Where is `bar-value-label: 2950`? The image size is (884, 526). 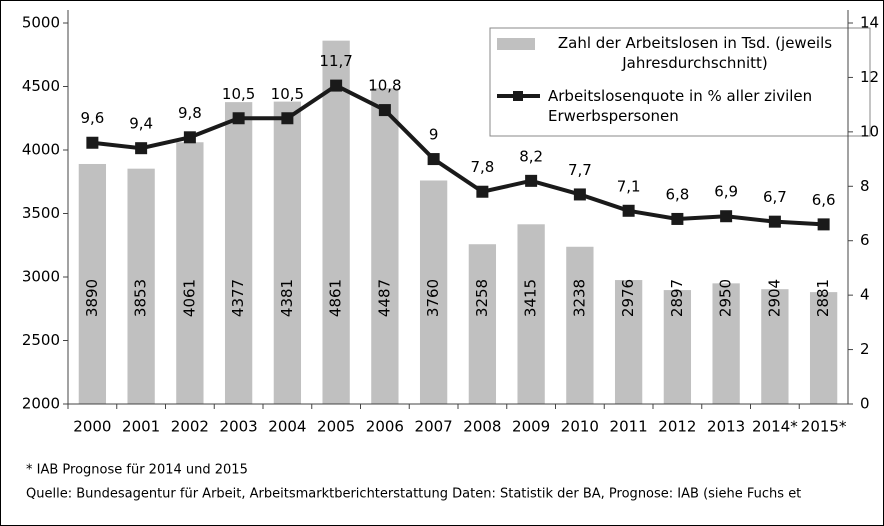 bar-value-label: 2950 is located at coordinates (726, 298).